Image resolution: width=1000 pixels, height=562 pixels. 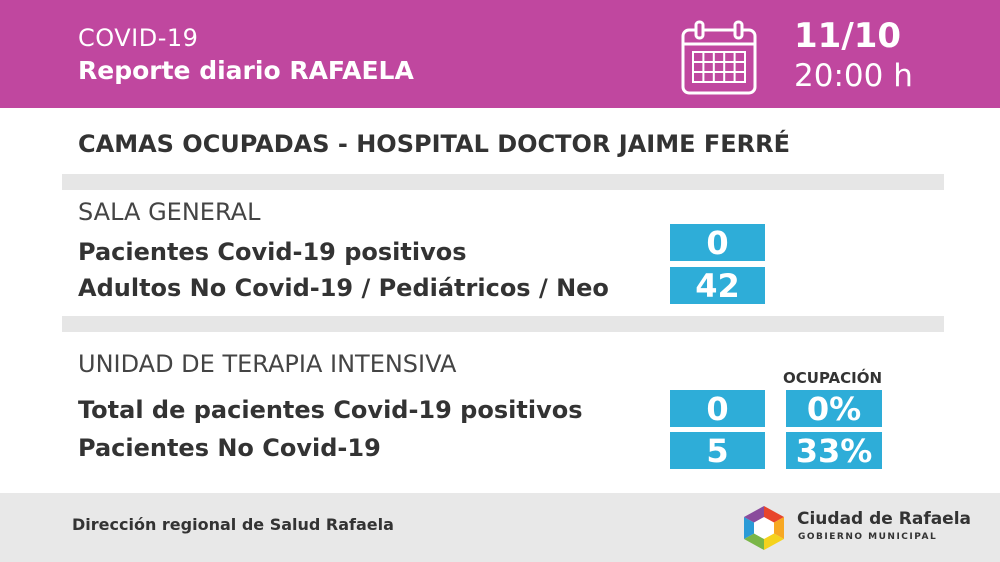 What do you see at coordinates (717, 451) in the screenshot?
I see `uti-row-value: 5` at bounding box center [717, 451].